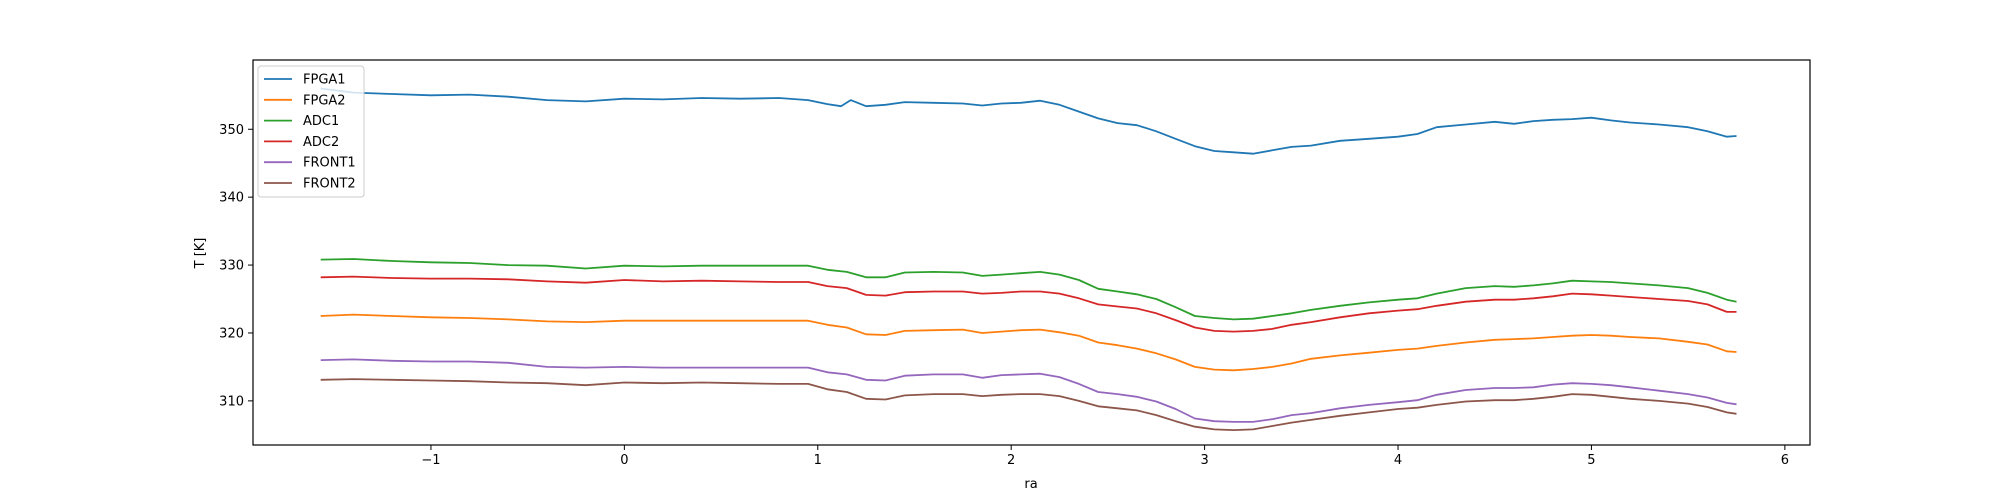  I want to click on legend-label-adc2: ADC2, so click(321, 142).